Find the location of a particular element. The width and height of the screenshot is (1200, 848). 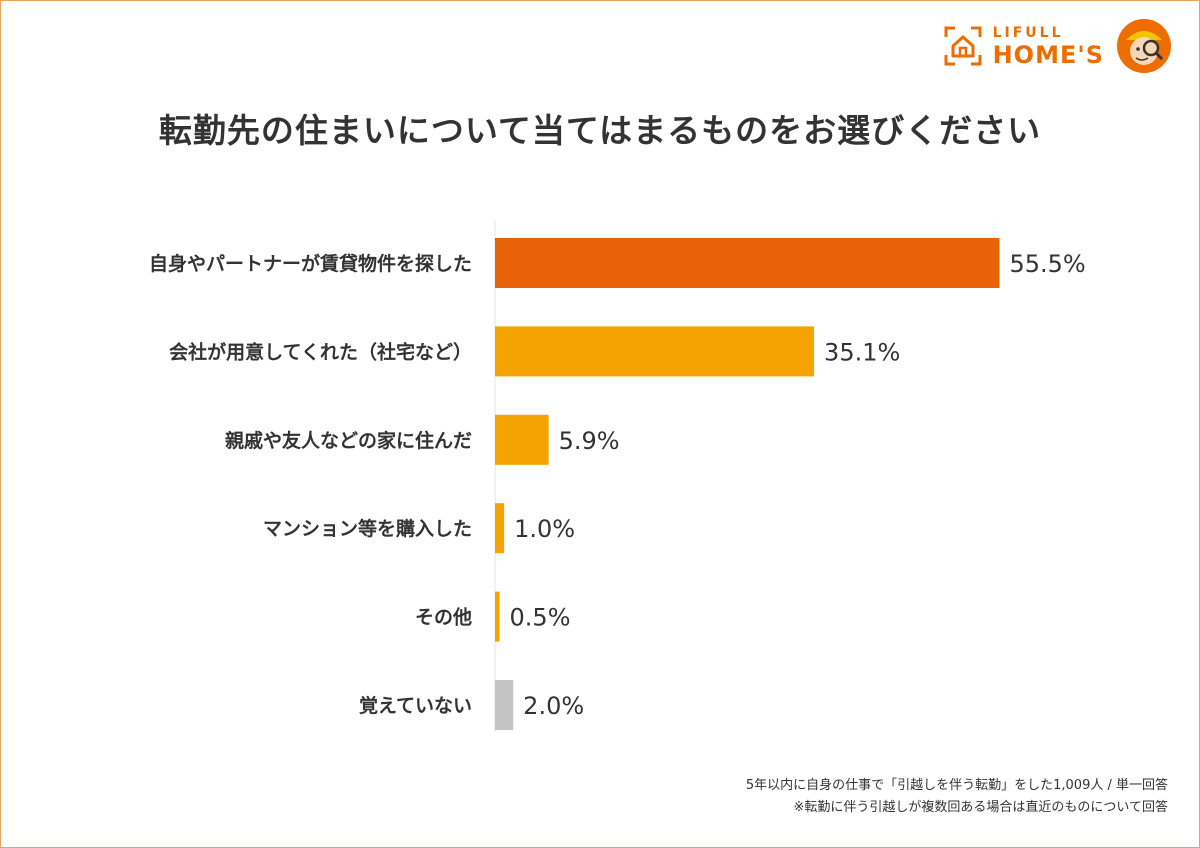

value-label-3: 1.0% is located at coordinates (544, 529).